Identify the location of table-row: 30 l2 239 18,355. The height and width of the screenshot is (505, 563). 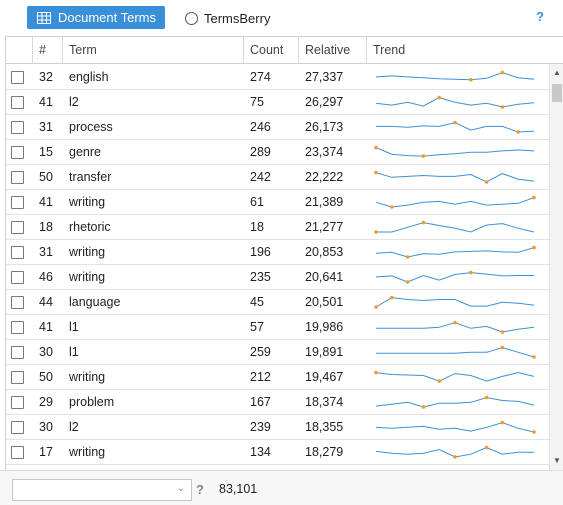
(277, 427).